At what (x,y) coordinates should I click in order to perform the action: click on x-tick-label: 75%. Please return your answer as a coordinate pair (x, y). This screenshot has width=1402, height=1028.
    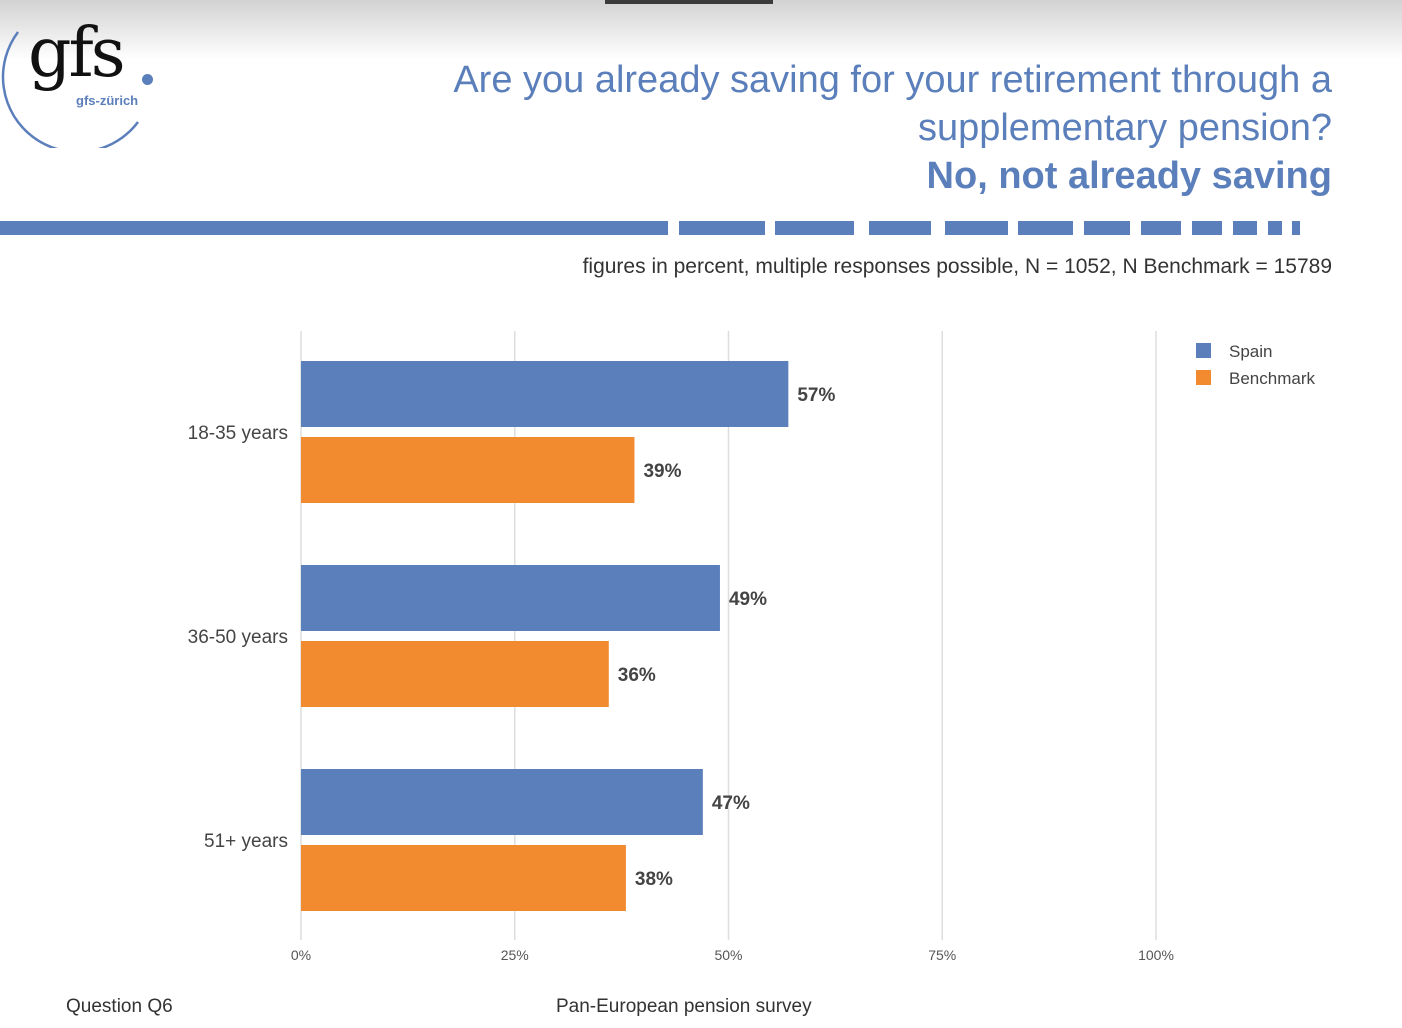
    Looking at the image, I should click on (942, 955).